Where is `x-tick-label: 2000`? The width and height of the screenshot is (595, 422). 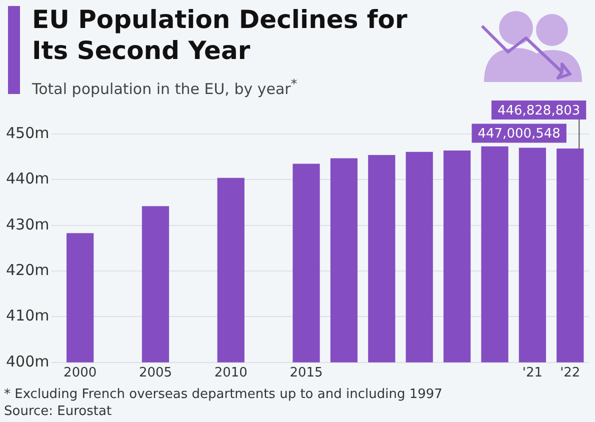
x-tick-label: 2000 is located at coordinates (80, 373).